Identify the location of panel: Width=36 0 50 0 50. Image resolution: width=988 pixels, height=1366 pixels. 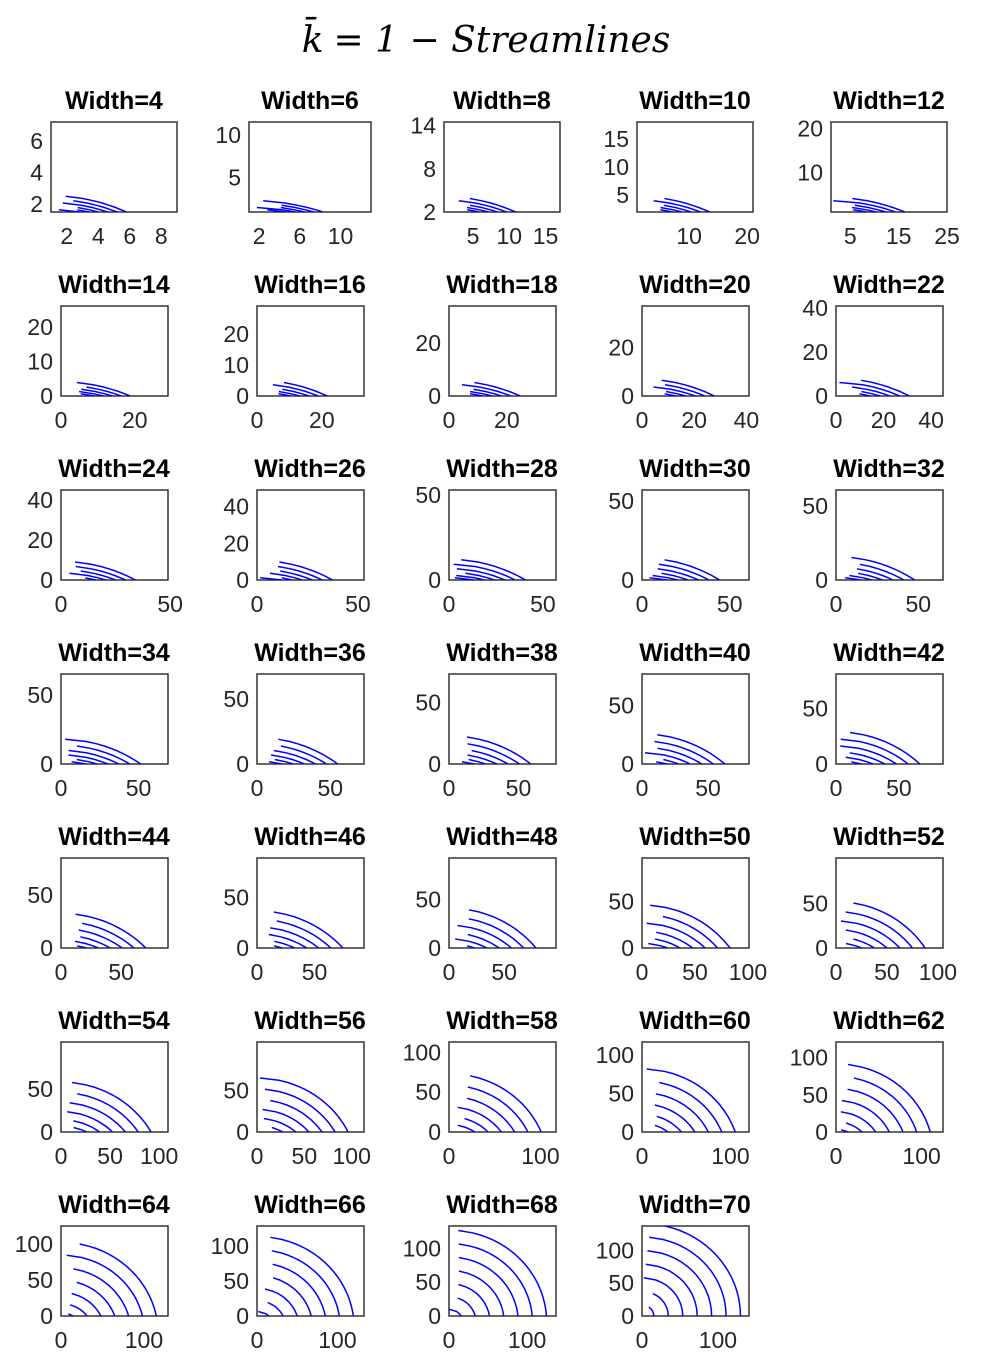
(294, 720).